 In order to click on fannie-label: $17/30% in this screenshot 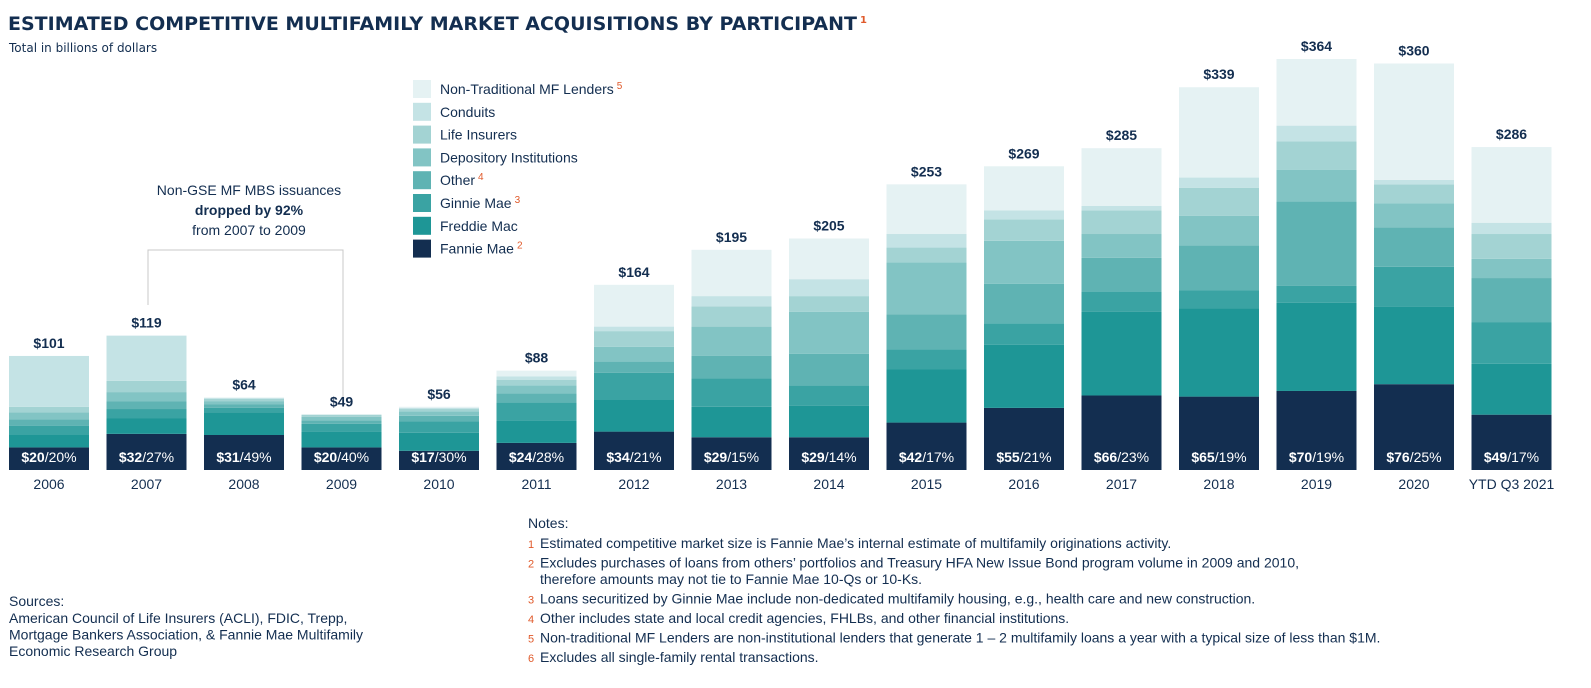, I will do `click(438, 457)`.